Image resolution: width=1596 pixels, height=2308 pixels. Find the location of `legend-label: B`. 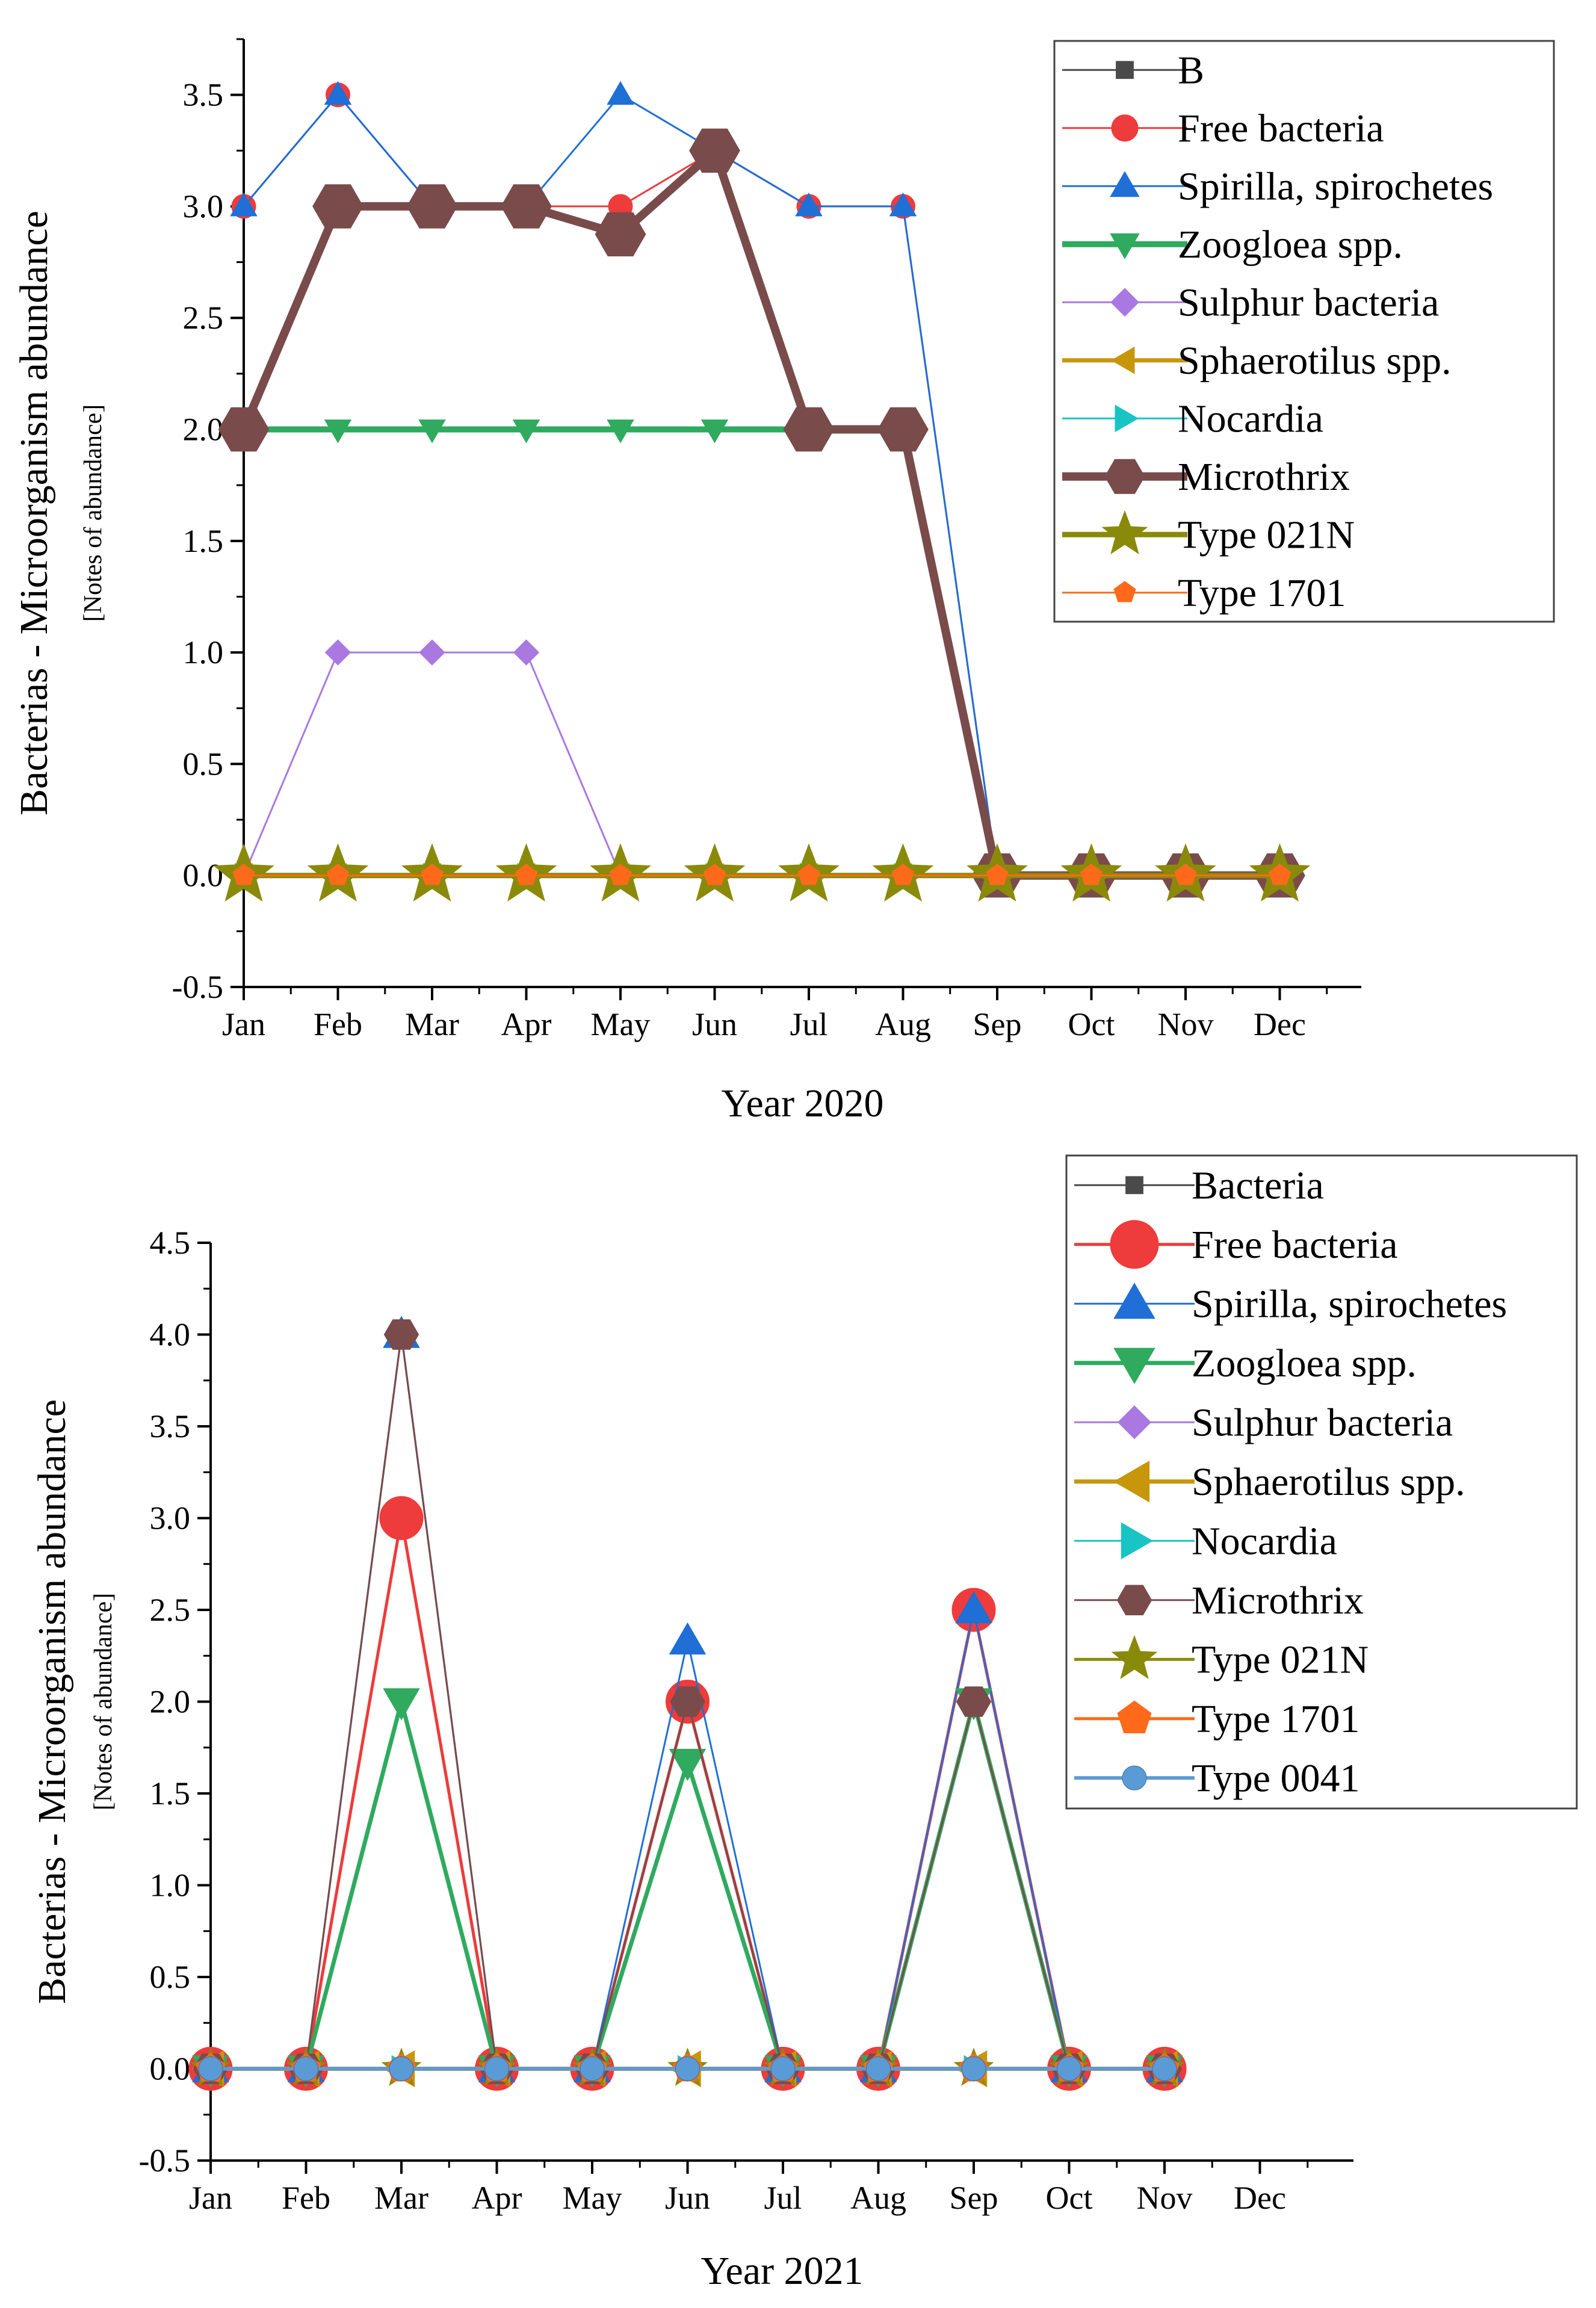

legend-label: B is located at coordinates (1191, 70).